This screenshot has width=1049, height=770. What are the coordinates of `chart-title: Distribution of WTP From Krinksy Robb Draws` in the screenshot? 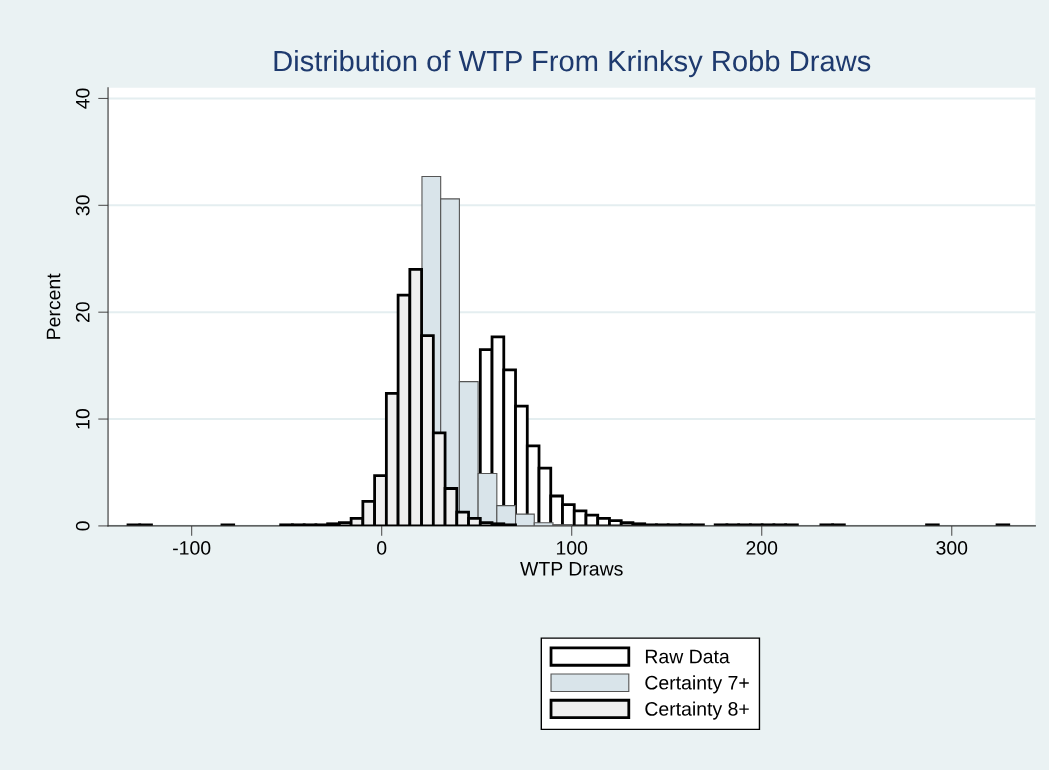 It's located at (572, 63).